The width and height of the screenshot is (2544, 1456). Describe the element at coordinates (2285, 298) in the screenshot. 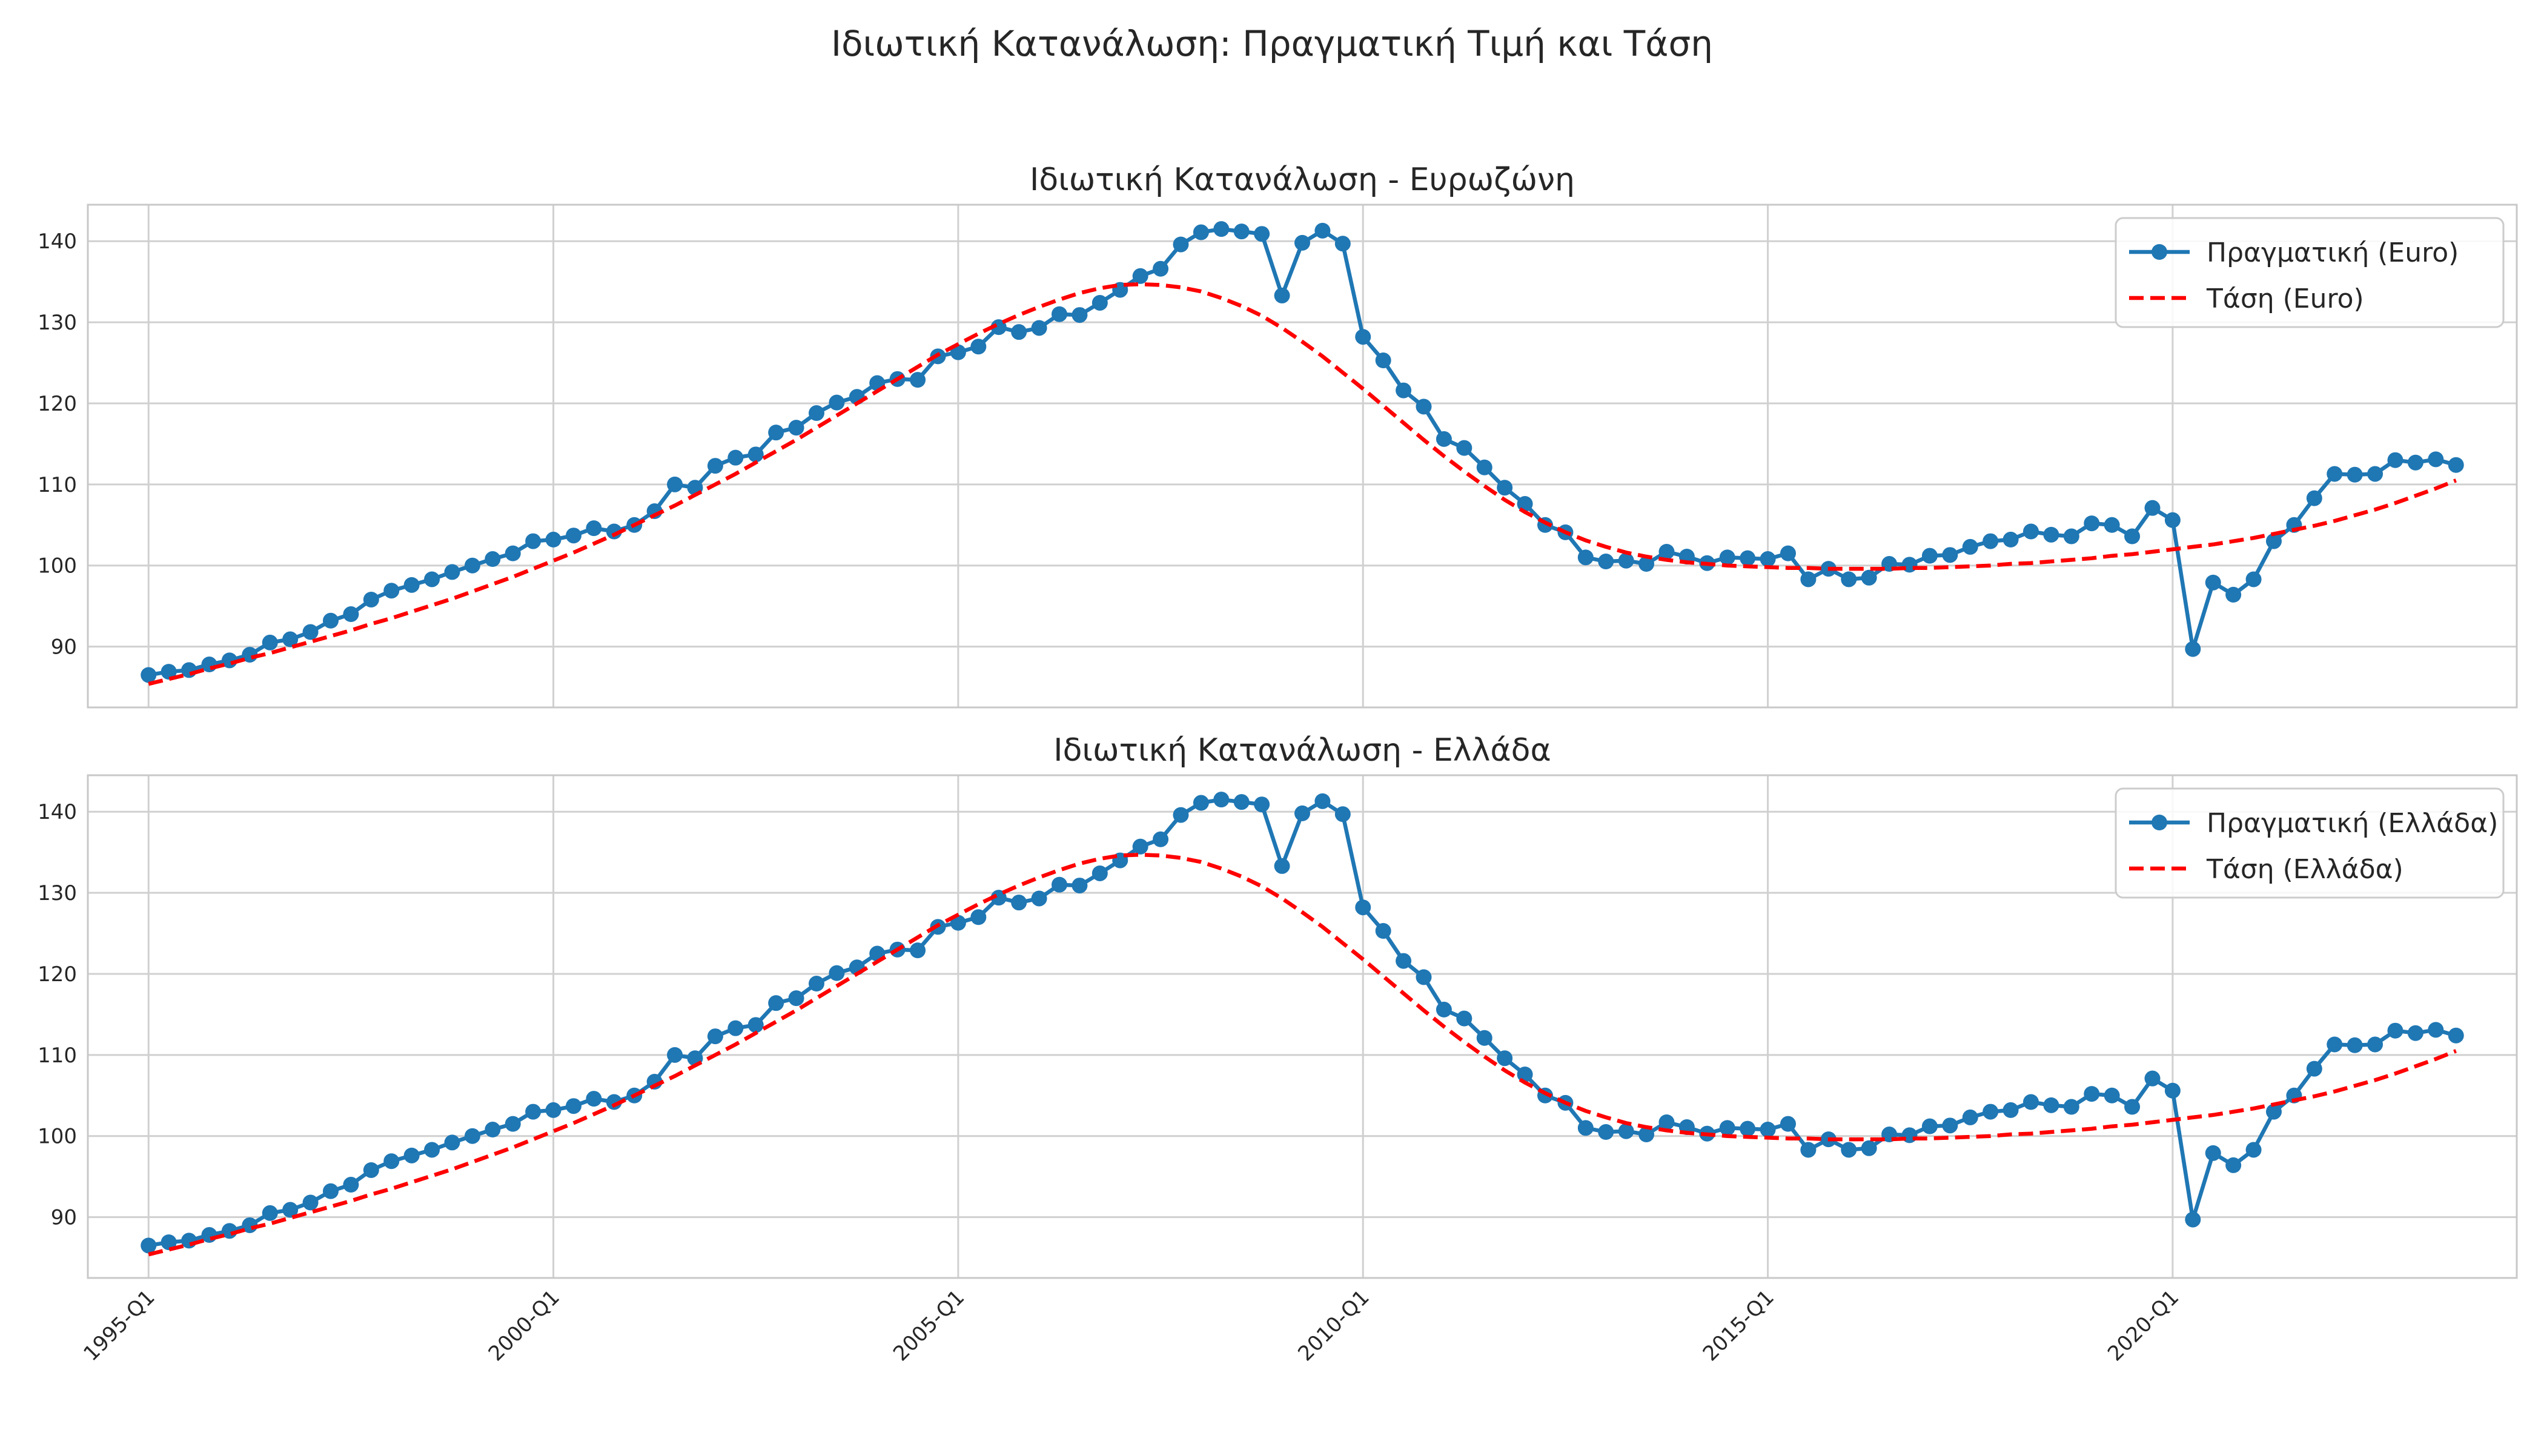

I see `legend-label-trend: Τάση (Euro)` at that location.